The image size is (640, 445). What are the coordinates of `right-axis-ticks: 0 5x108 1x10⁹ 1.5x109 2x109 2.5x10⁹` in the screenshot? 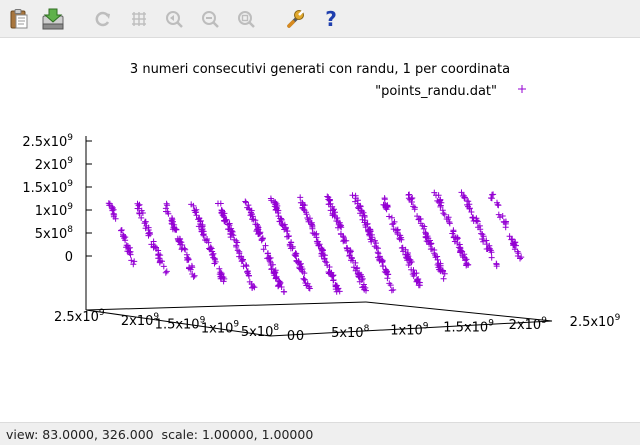 It's located at (454, 328).